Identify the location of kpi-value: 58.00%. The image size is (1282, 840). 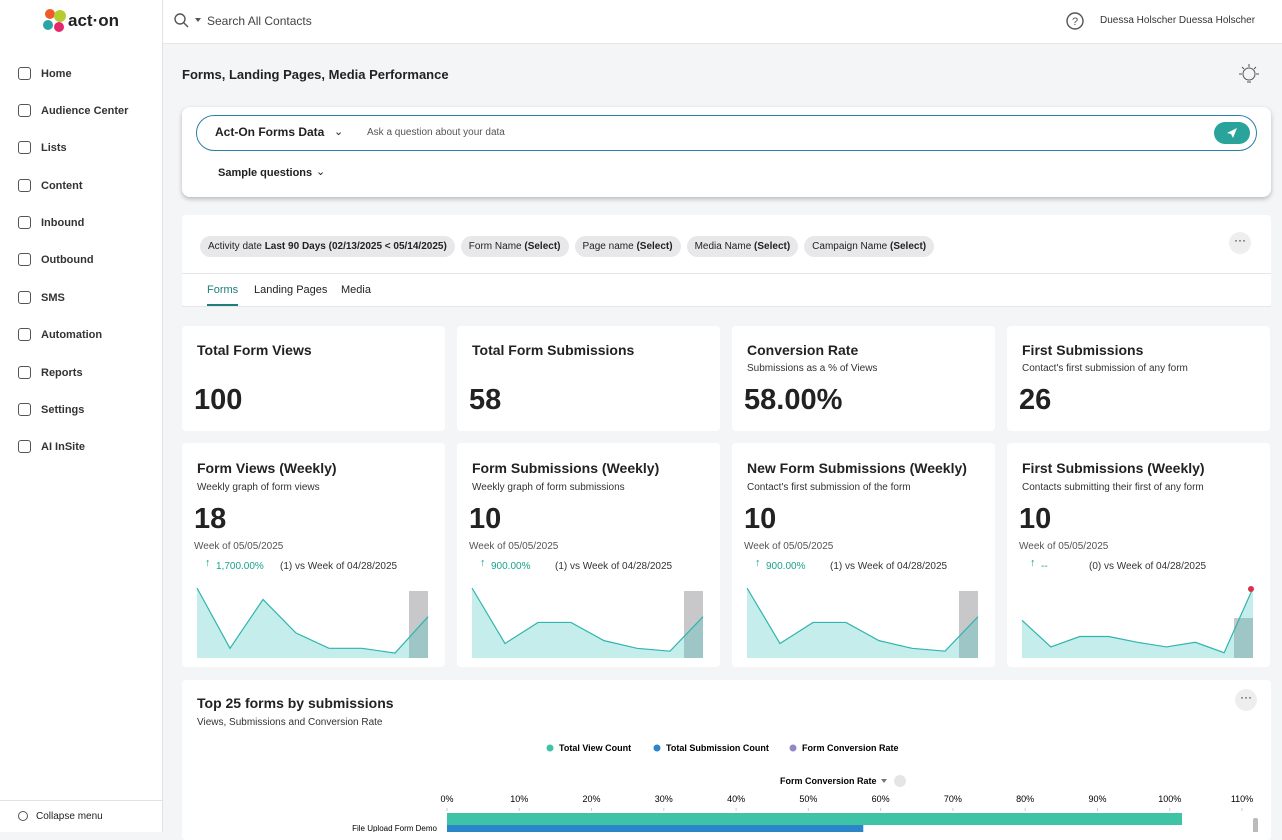
(793, 400).